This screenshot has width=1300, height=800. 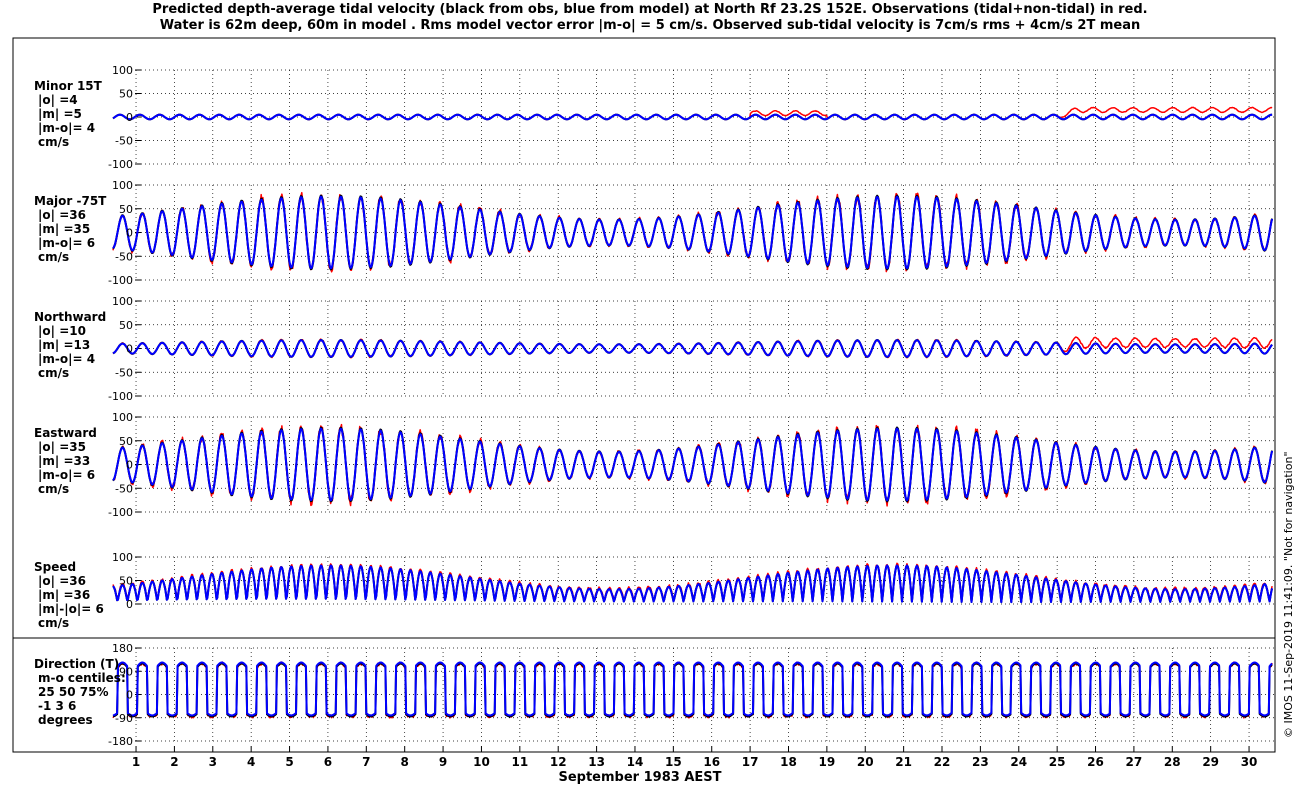 I want to click on day-tick-label: 25, so click(x=1057, y=762).